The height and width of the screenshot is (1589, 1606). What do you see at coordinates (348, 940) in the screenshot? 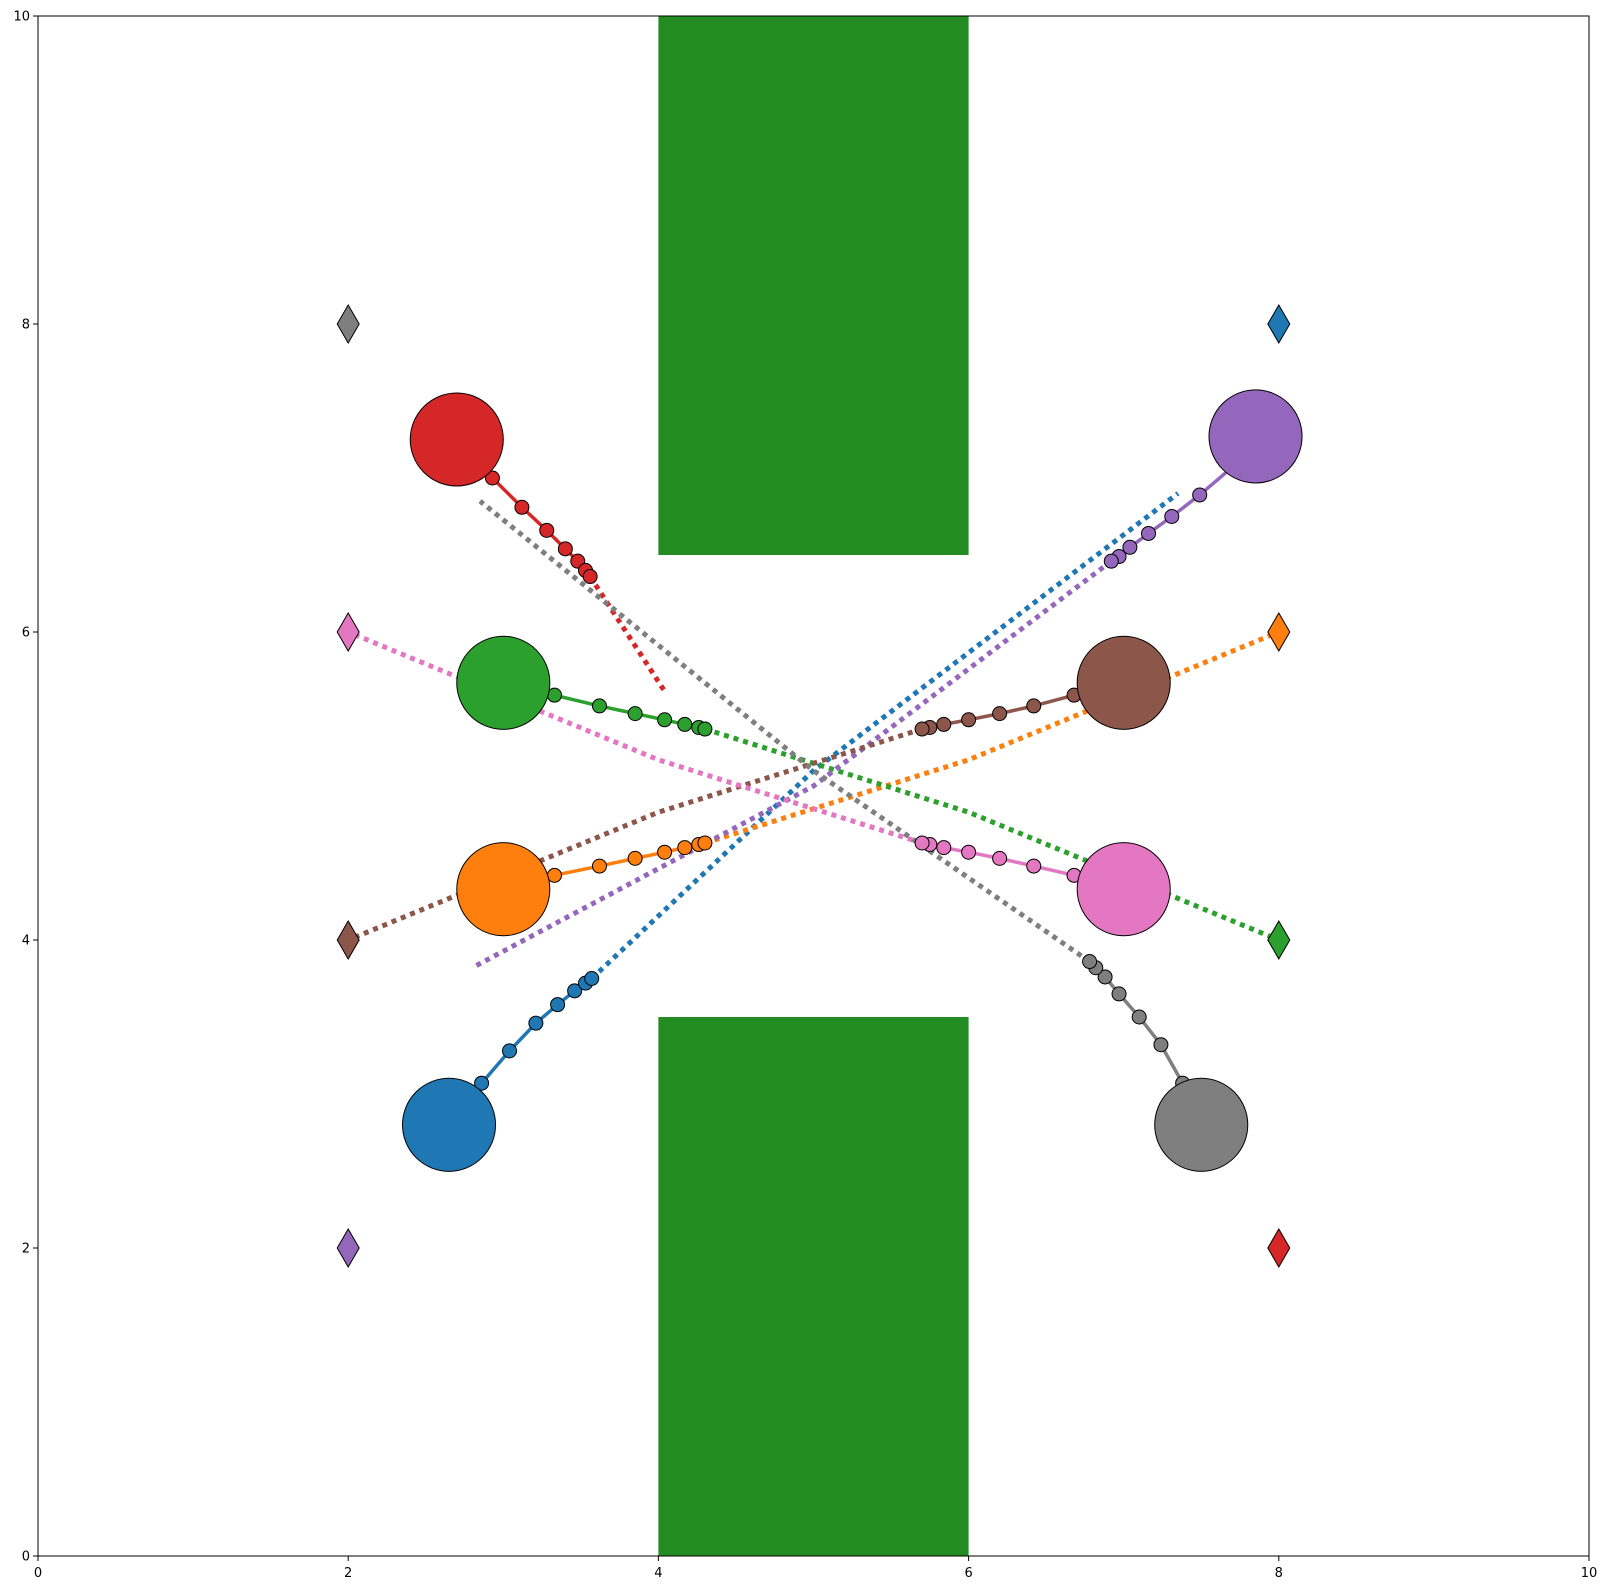
I see `agent-6-goal-marker` at bounding box center [348, 940].